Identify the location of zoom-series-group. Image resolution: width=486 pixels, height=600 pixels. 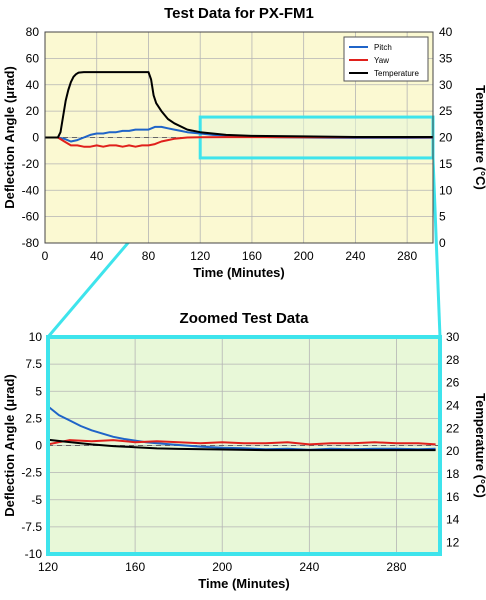
(241, 428).